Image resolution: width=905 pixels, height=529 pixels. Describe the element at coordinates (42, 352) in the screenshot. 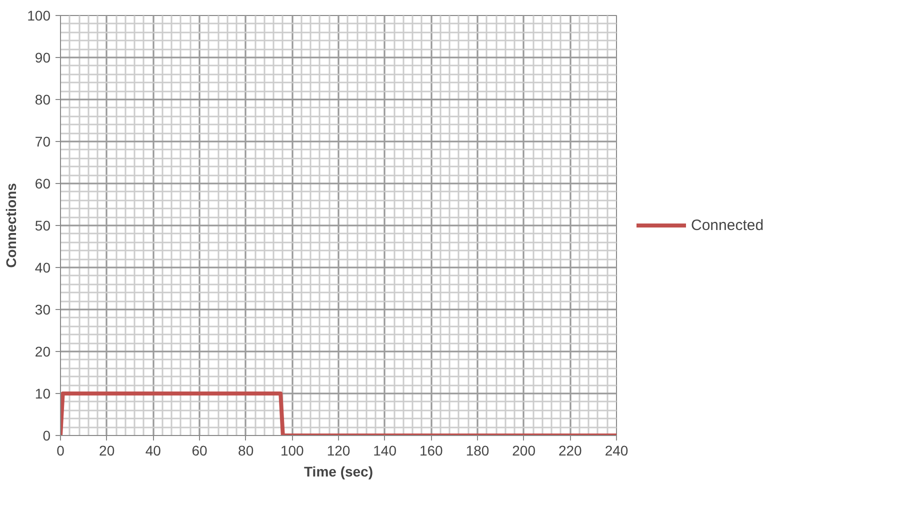

I see `y-tick-label: 20` at that location.